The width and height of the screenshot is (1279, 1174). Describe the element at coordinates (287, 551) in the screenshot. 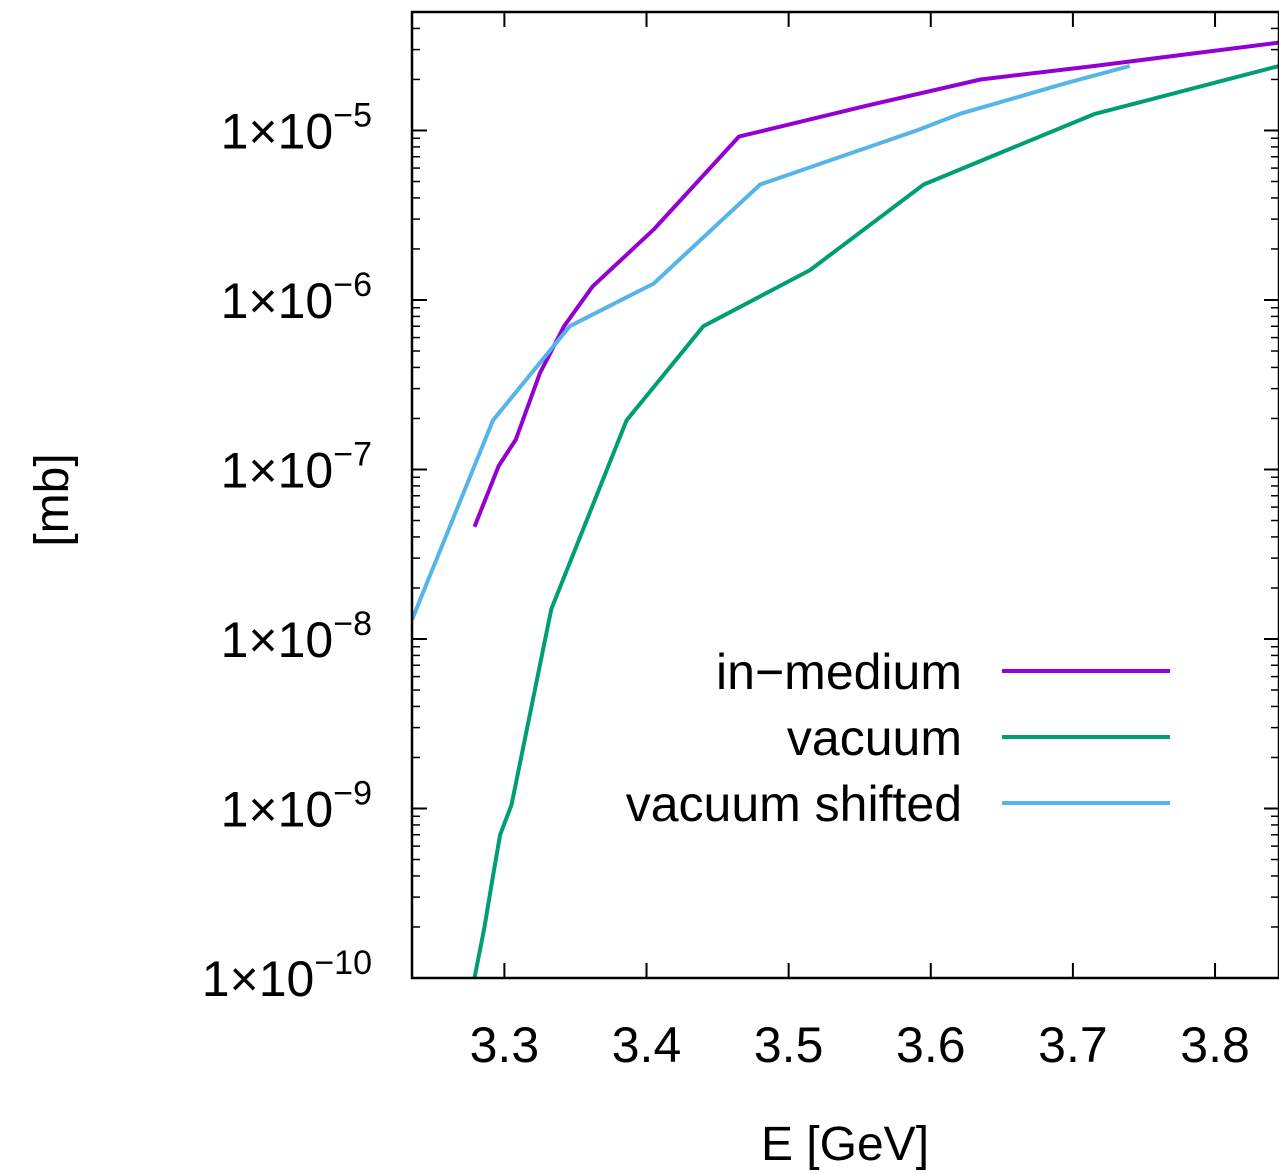

I see `y-tick-labels: 1×10−101×10−91×10−81×10−71×10−61×10−5` at that location.